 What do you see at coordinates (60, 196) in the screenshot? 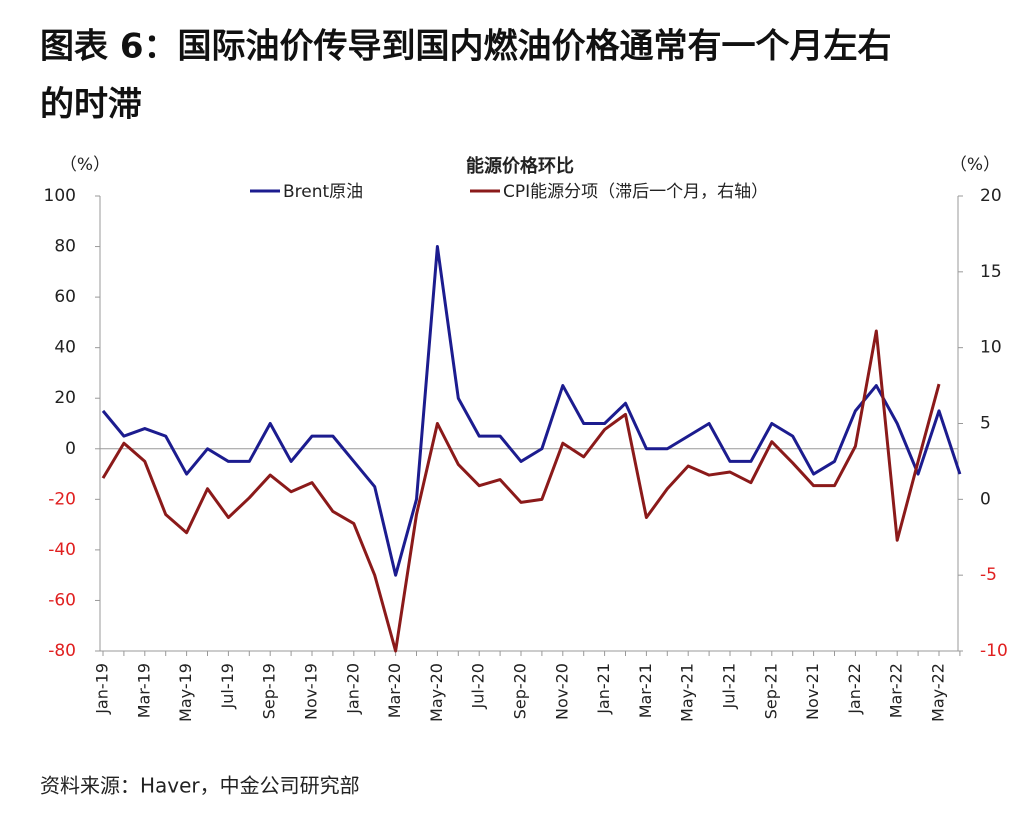
I see `y-tick-label: 100` at bounding box center [60, 196].